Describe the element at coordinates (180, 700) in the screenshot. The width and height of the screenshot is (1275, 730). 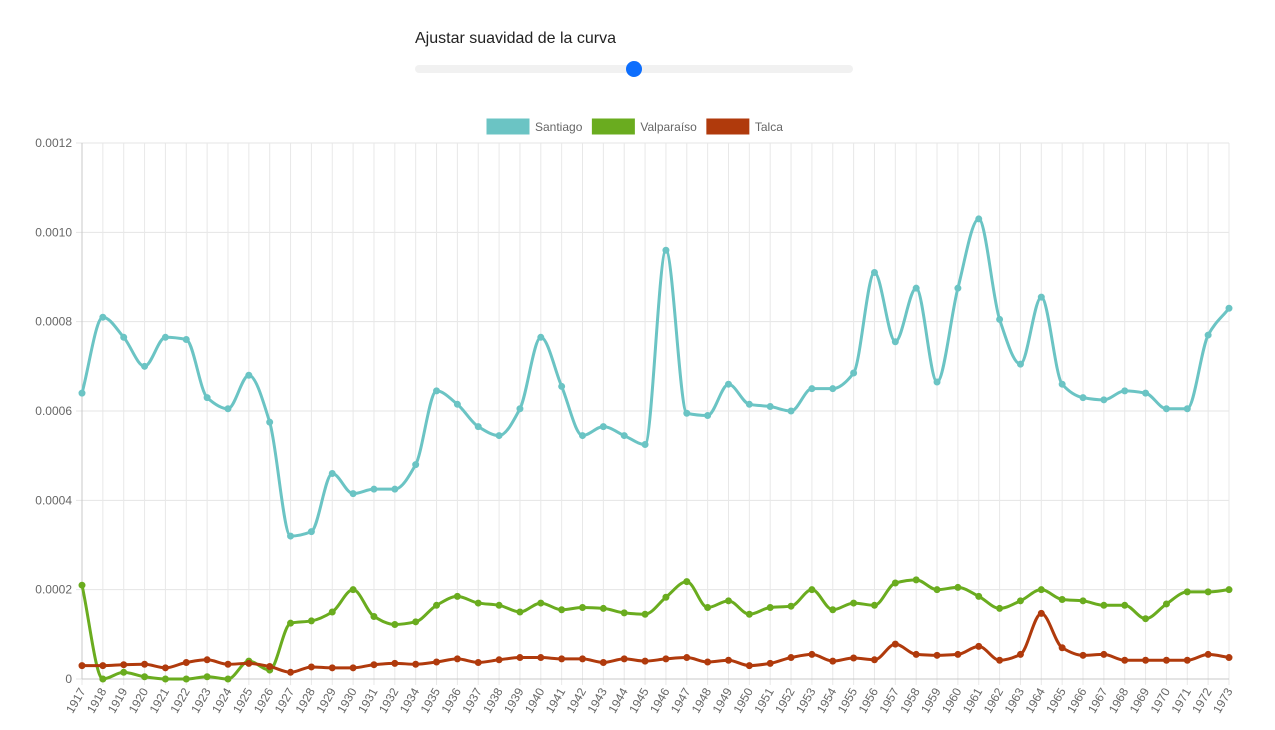
I see `x-tick-label: 1922` at that location.